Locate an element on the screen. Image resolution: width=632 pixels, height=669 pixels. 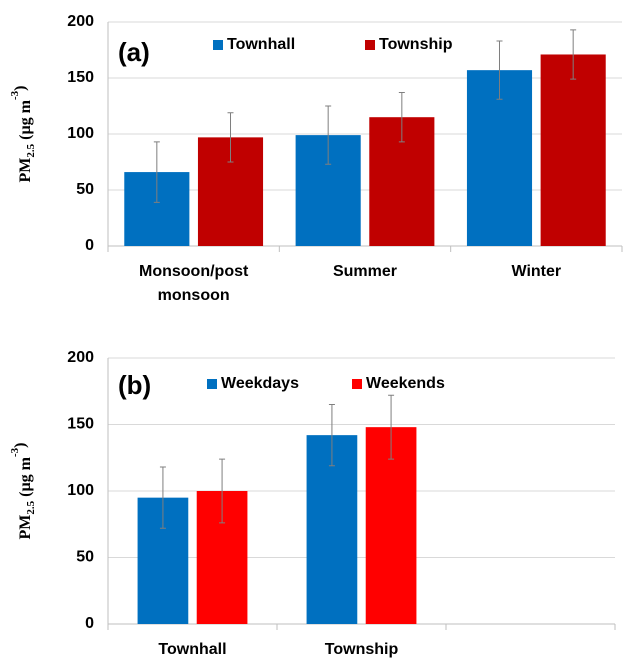
x-tick-label: Summer is located at coordinates (365, 271).